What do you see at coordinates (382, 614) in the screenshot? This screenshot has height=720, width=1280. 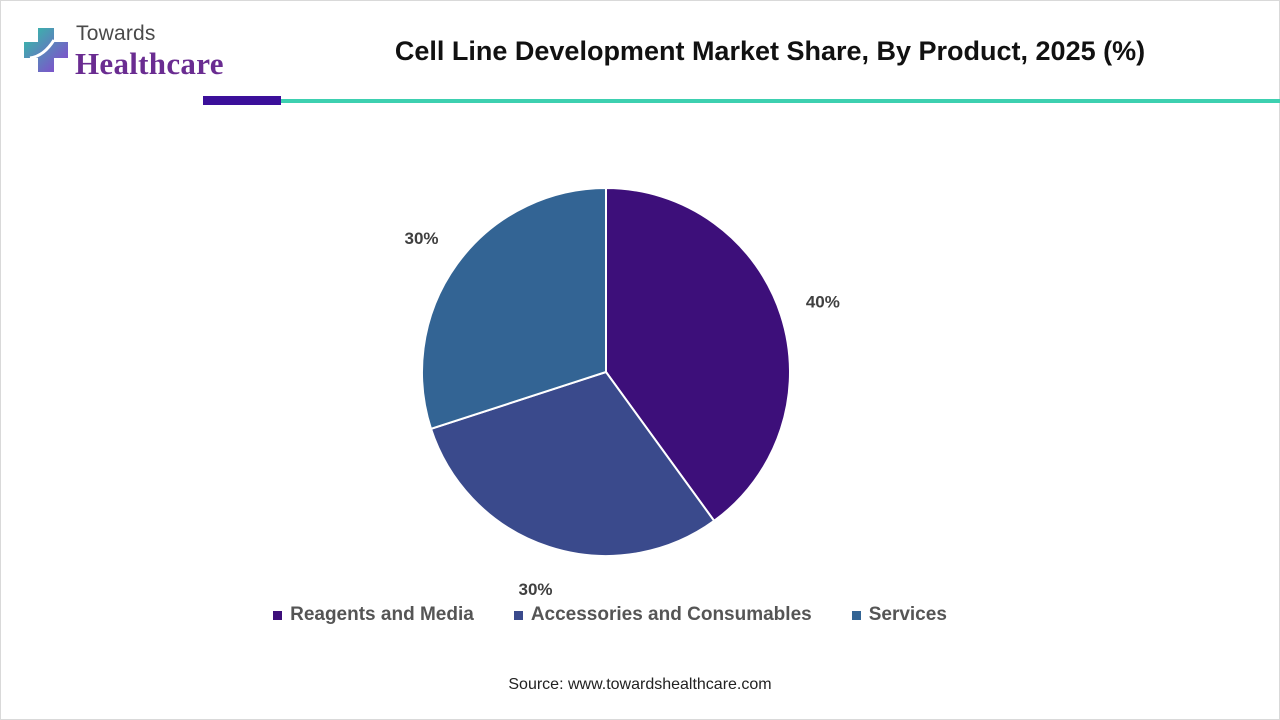 I see `legend-label: Reagents and Media` at bounding box center [382, 614].